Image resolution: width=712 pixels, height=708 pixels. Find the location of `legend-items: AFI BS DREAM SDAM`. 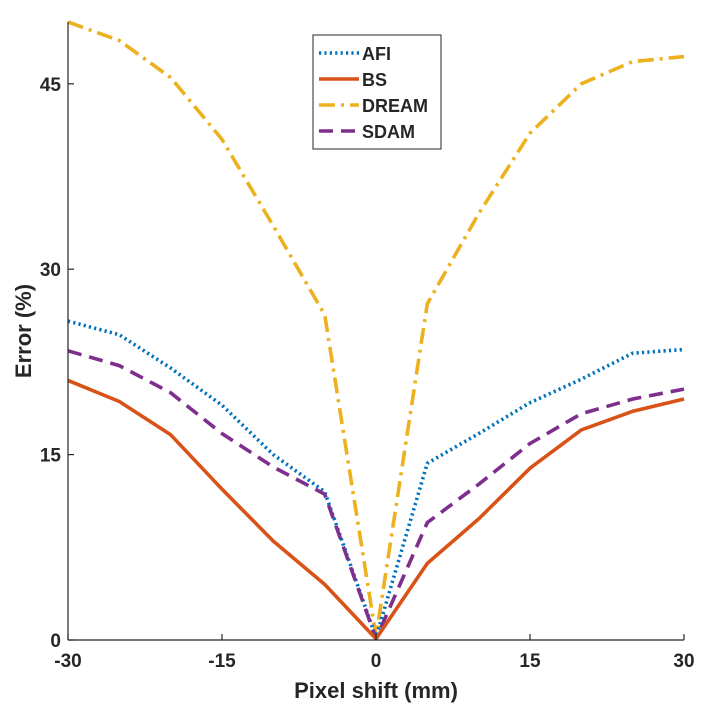

legend-items: AFI BS DREAM SDAM is located at coordinates (373, 93).